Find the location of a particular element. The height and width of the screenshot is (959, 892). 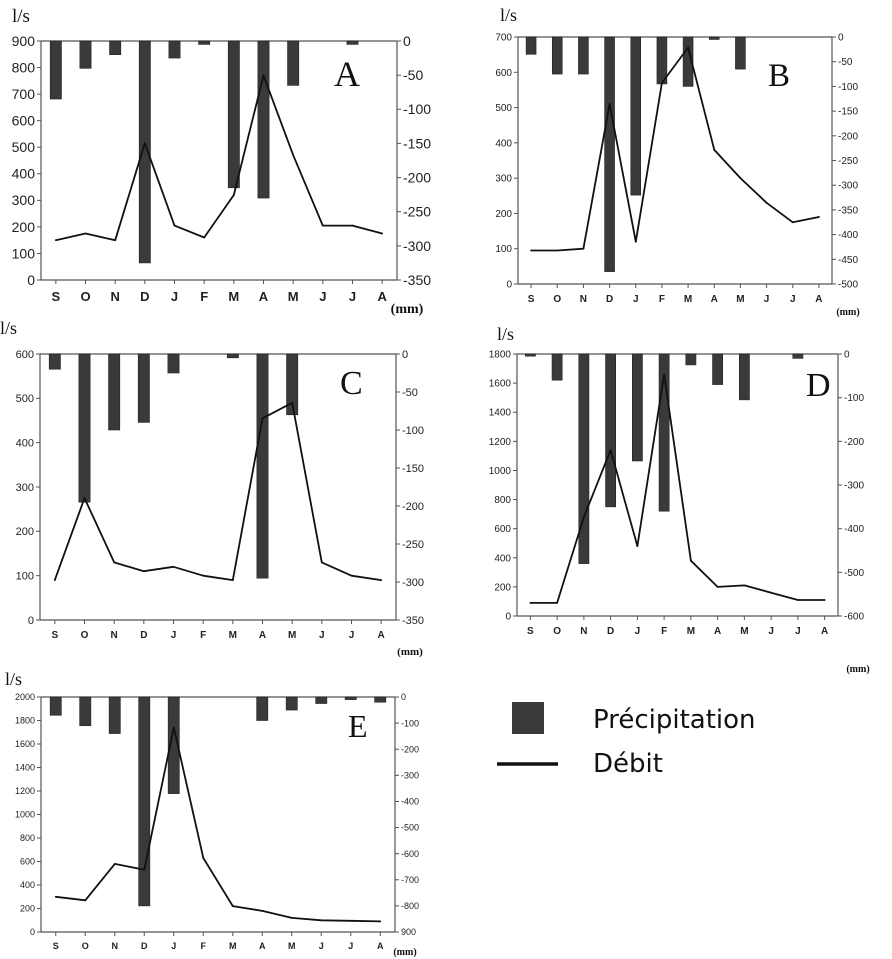

left-tick-label: 700 is located at coordinates (503, 38).